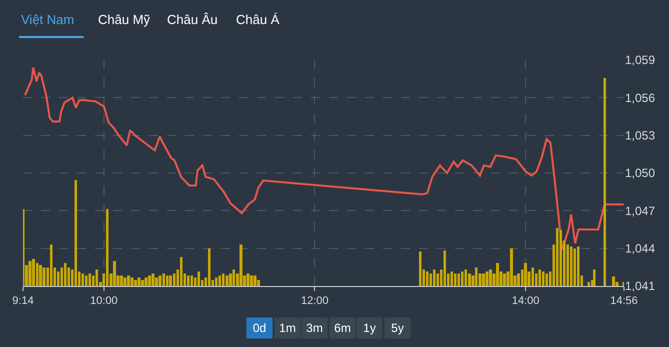 This screenshot has height=347, width=669. Describe the element at coordinates (369, 328) in the screenshot. I see `text: 1y` at that location.